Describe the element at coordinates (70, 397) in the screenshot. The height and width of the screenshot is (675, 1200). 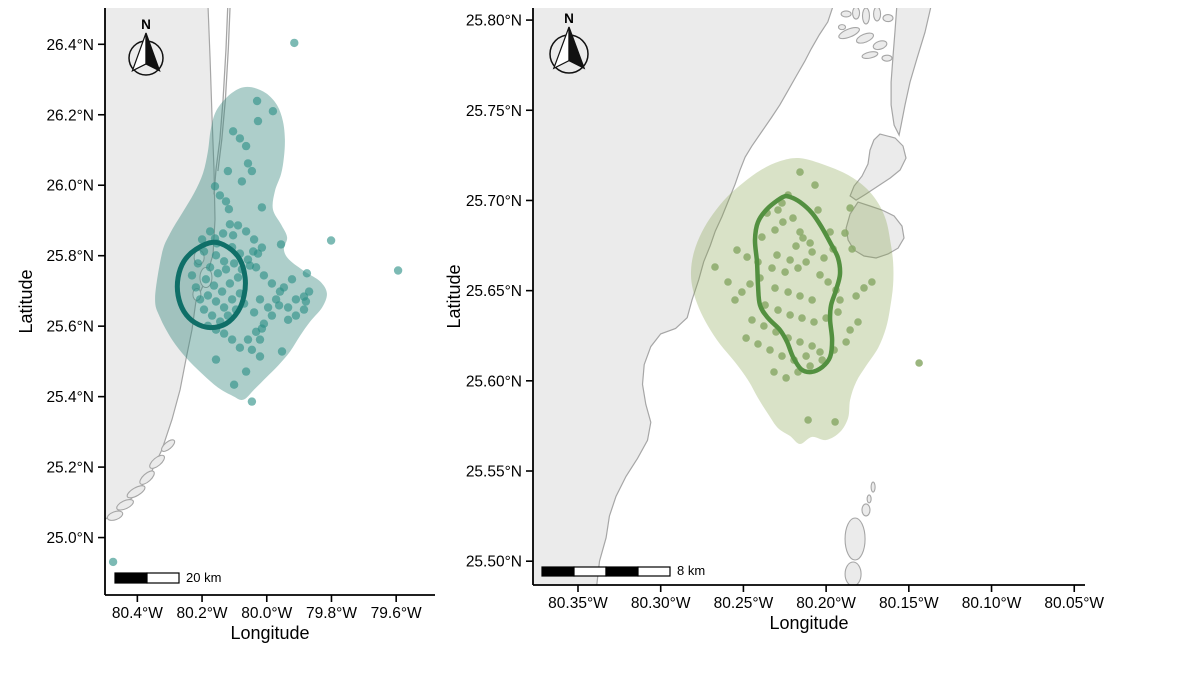
I see `y-tick-label: 25.4°N` at that location.